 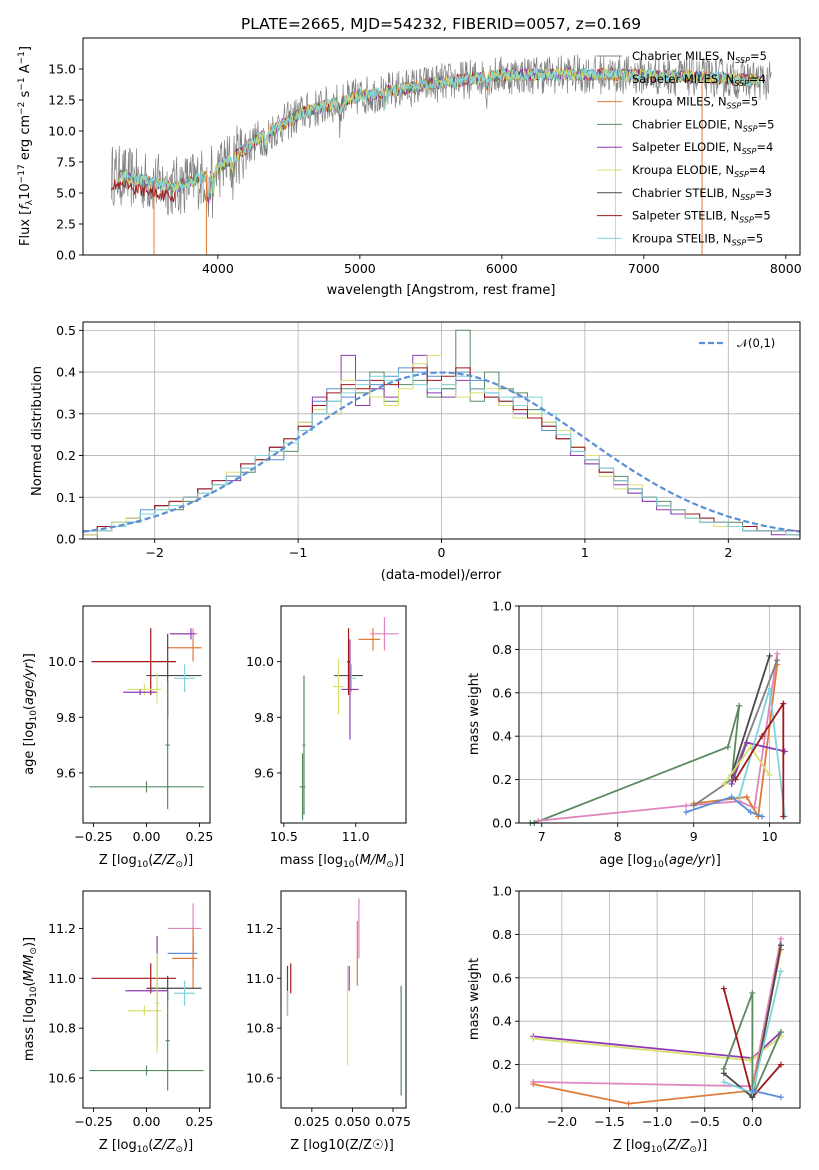 I want to click on legend-label: Chabrier MILES, NSSP=5, so click(x=699, y=57).